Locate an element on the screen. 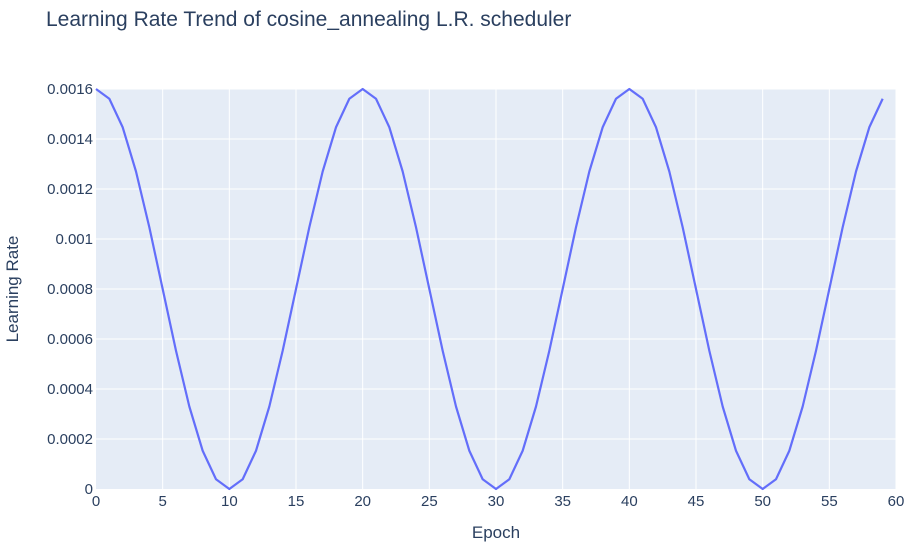 The image size is (915, 553). x-tick-label: 15 is located at coordinates (296, 501).